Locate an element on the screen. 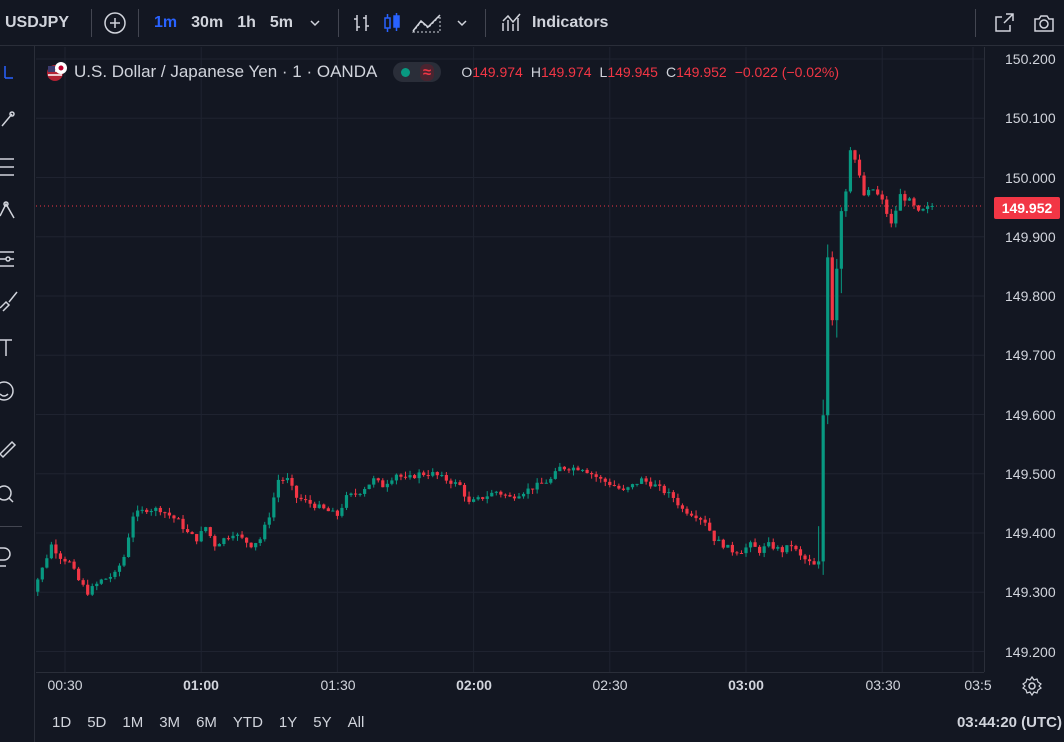 The height and width of the screenshot is (742, 1064). area-style-button is located at coordinates (427, 23).